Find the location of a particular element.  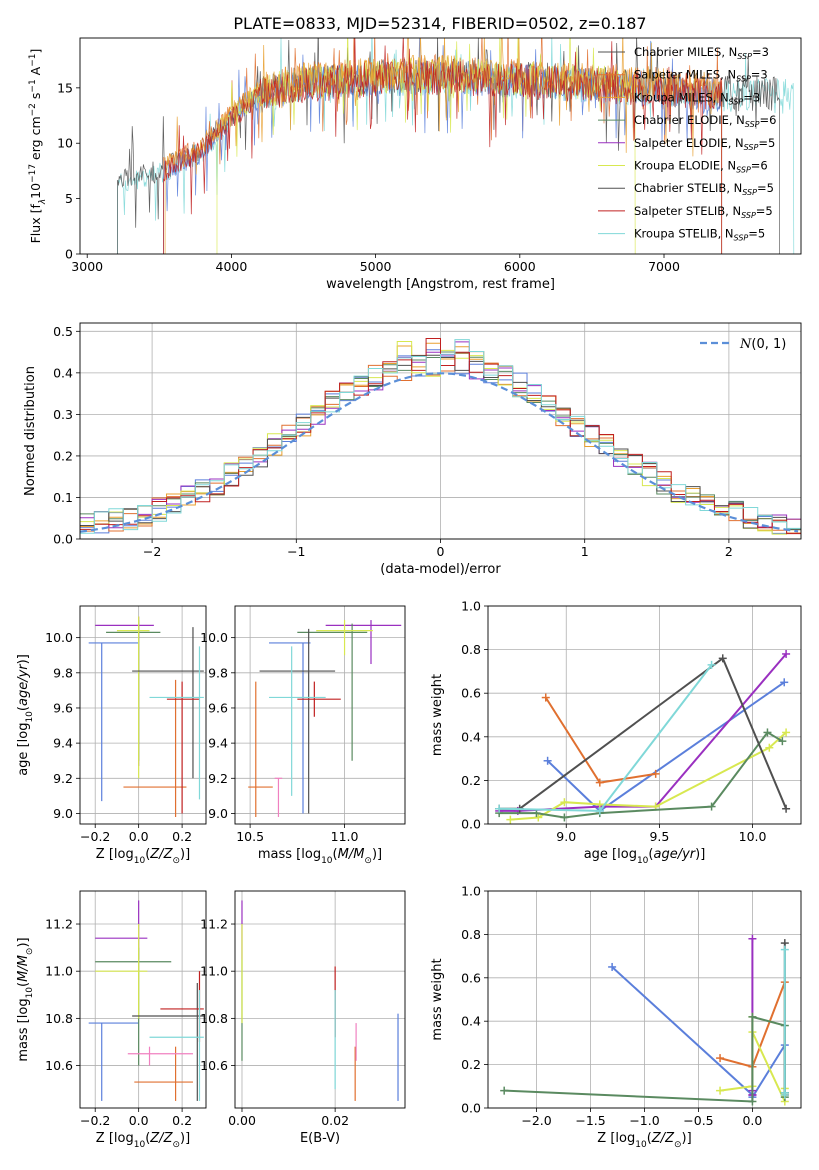

plot-area-weight_vs_Z is located at coordinates (644, 1020).